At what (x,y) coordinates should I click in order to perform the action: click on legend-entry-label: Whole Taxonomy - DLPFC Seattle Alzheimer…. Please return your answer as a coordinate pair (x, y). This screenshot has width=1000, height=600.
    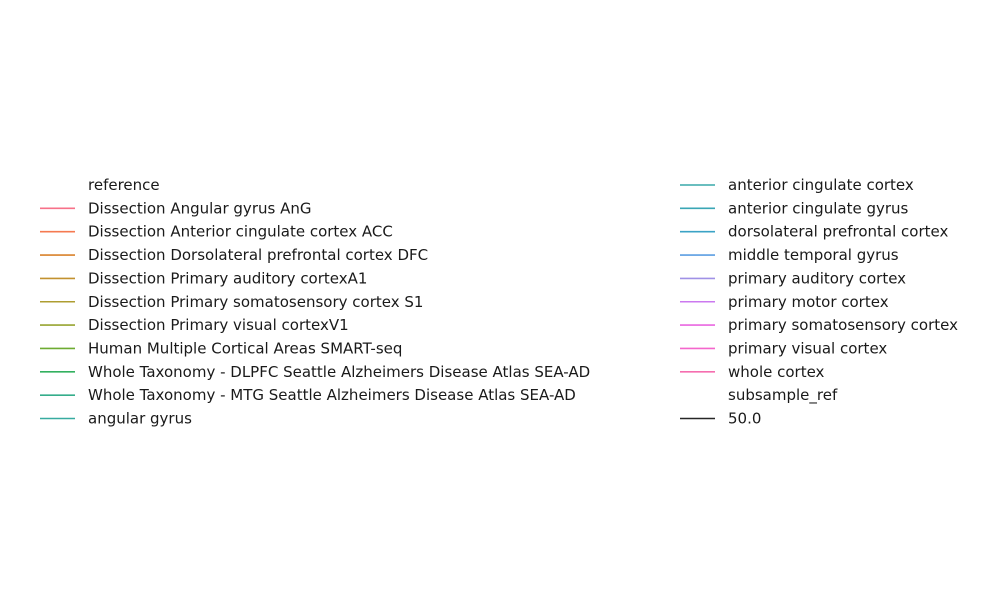
    Looking at the image, I should click on (339, 372).